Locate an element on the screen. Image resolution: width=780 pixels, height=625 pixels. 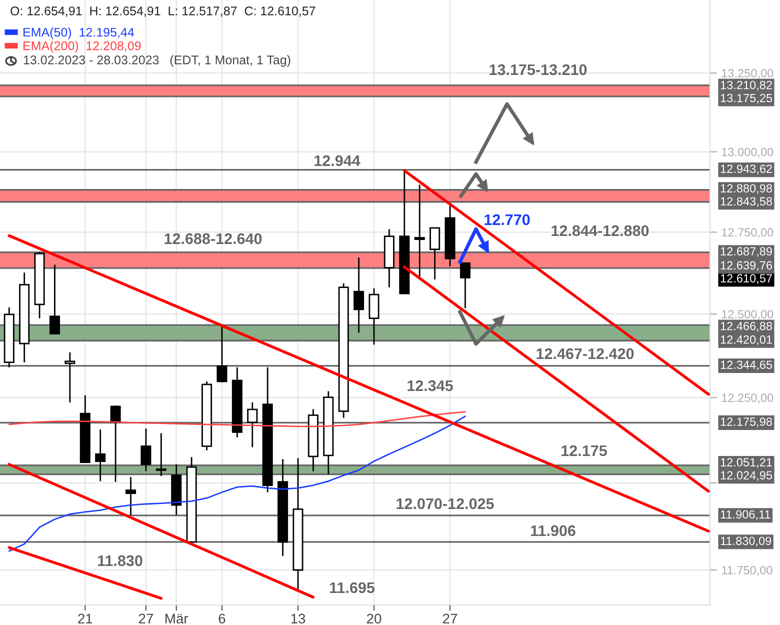
annotation: 11.906 is located at coordinates (553, 530).